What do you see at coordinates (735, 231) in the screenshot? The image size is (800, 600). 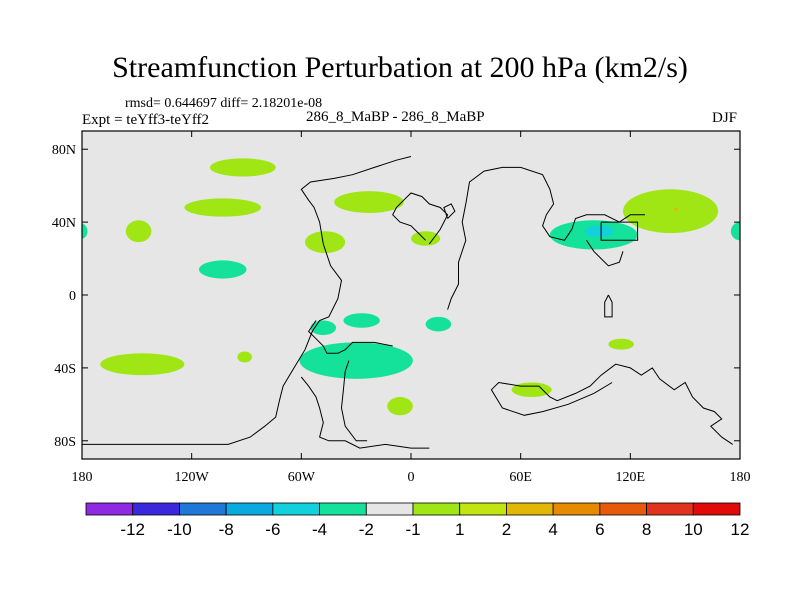 I see `contour-dateline-east` at bounding box center [735, 231].